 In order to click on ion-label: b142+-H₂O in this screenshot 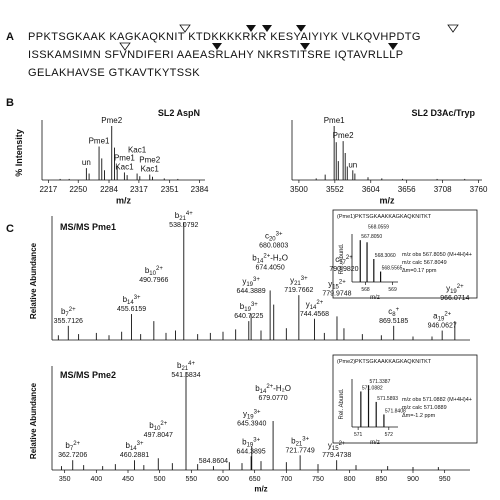, I will do `click(273, 389)`.